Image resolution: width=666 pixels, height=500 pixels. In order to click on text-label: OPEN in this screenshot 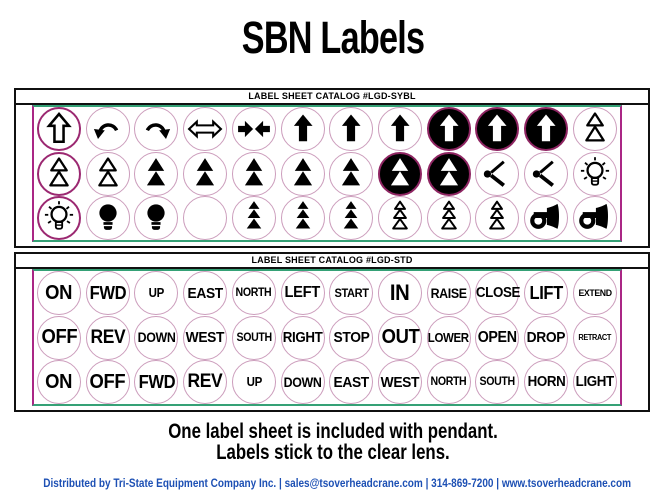, I will do `click(497, 337)`.